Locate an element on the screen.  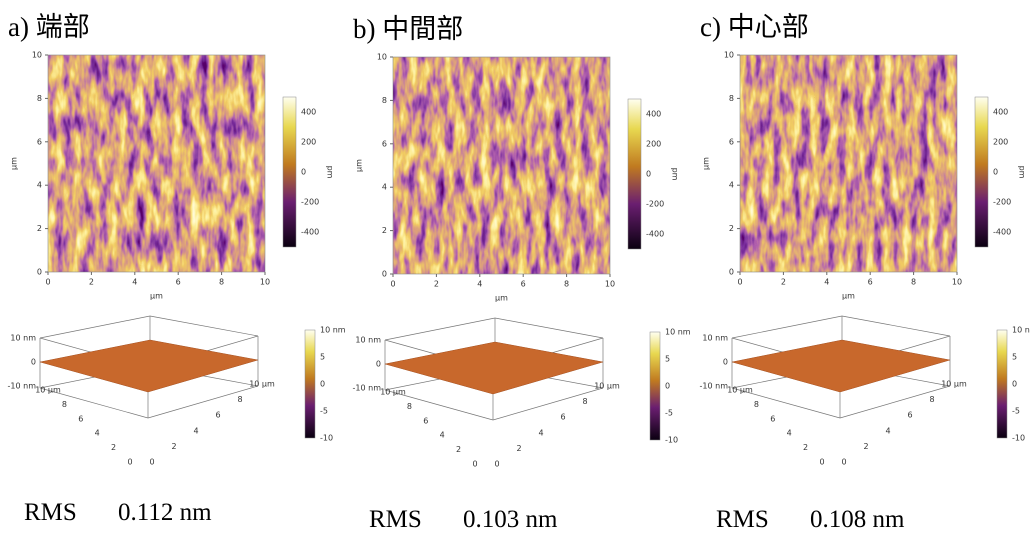
left-axis-label: 0 is located at coordinates (821, 462).